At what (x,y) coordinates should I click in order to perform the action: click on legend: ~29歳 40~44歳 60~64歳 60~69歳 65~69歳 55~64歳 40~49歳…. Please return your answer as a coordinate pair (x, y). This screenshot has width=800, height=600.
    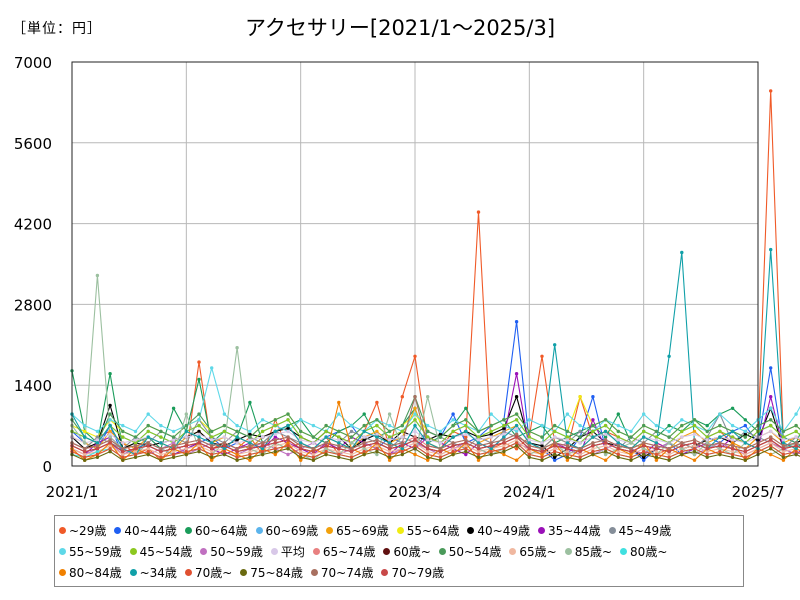
    Looking at the image, I should click on (399, 551).